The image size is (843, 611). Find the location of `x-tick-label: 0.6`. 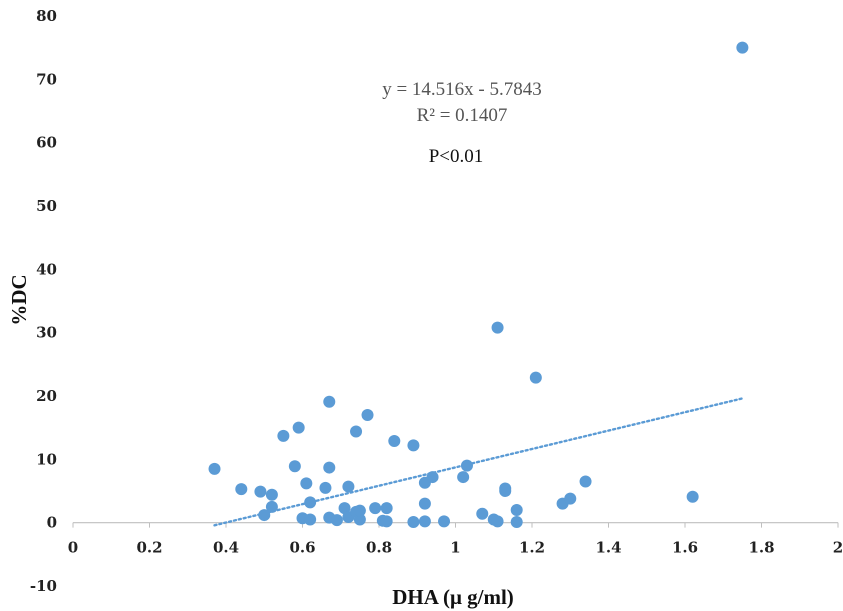

x-tick-label: 0.6 is located at coordinates (302, 548).